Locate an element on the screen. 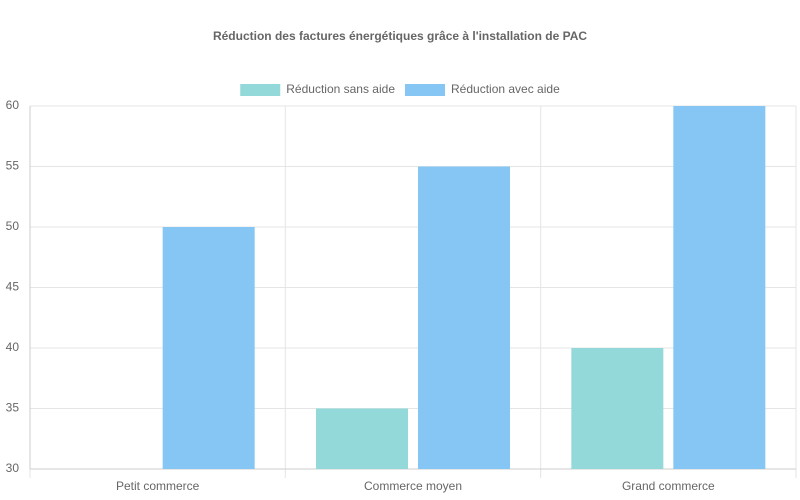 The image size is (800, 500). y-tick-label: 30 is located at coordinates (13, 468).